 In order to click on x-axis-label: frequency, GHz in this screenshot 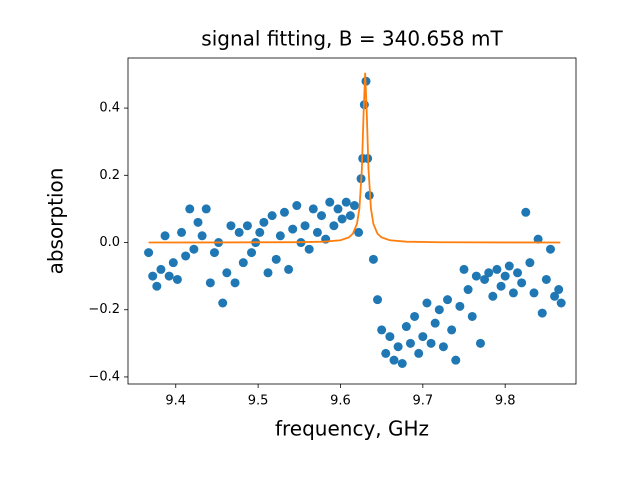, I will do `click(352, 429)`.